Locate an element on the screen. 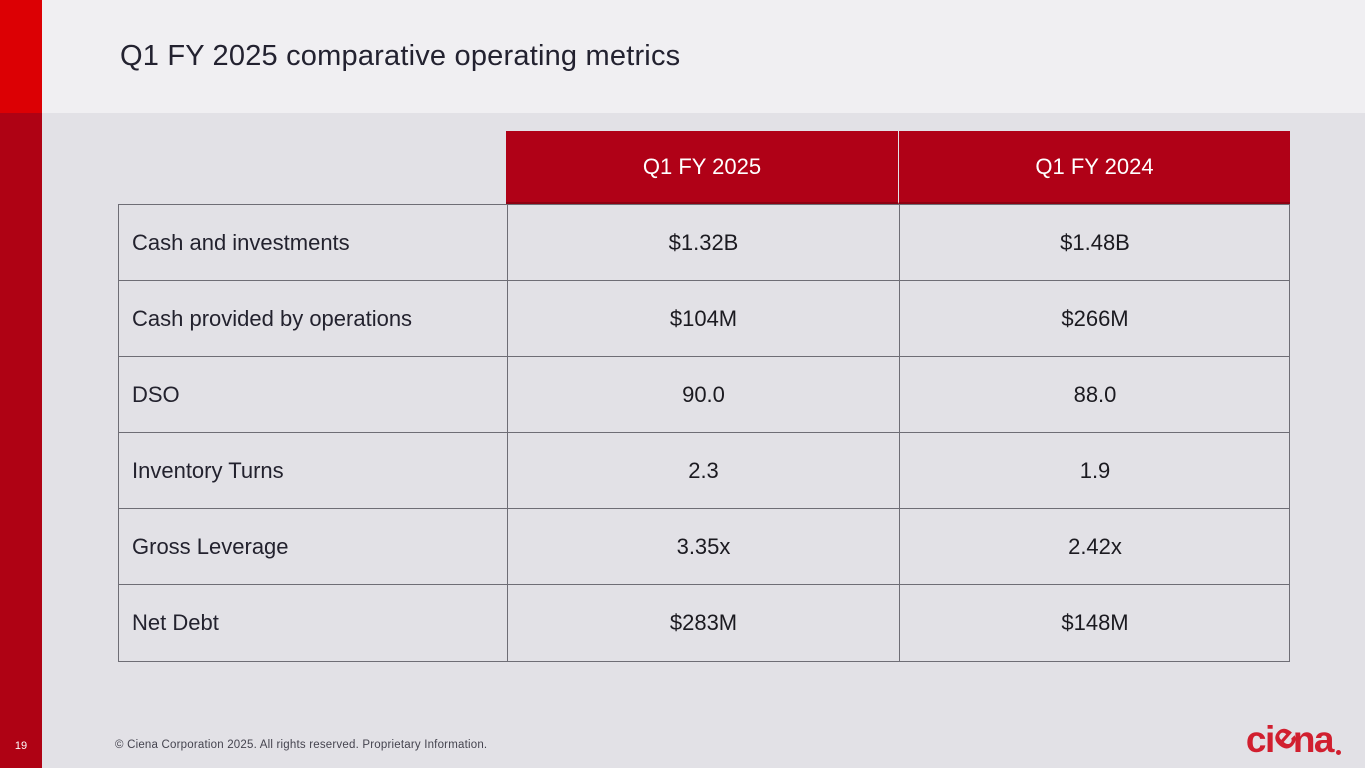 Image resolution: width=1365 pixels, height=768 pixels. table-header-row: Q1 FY 2025 Q1 FY 2024 is located at coordinates (898, 167).